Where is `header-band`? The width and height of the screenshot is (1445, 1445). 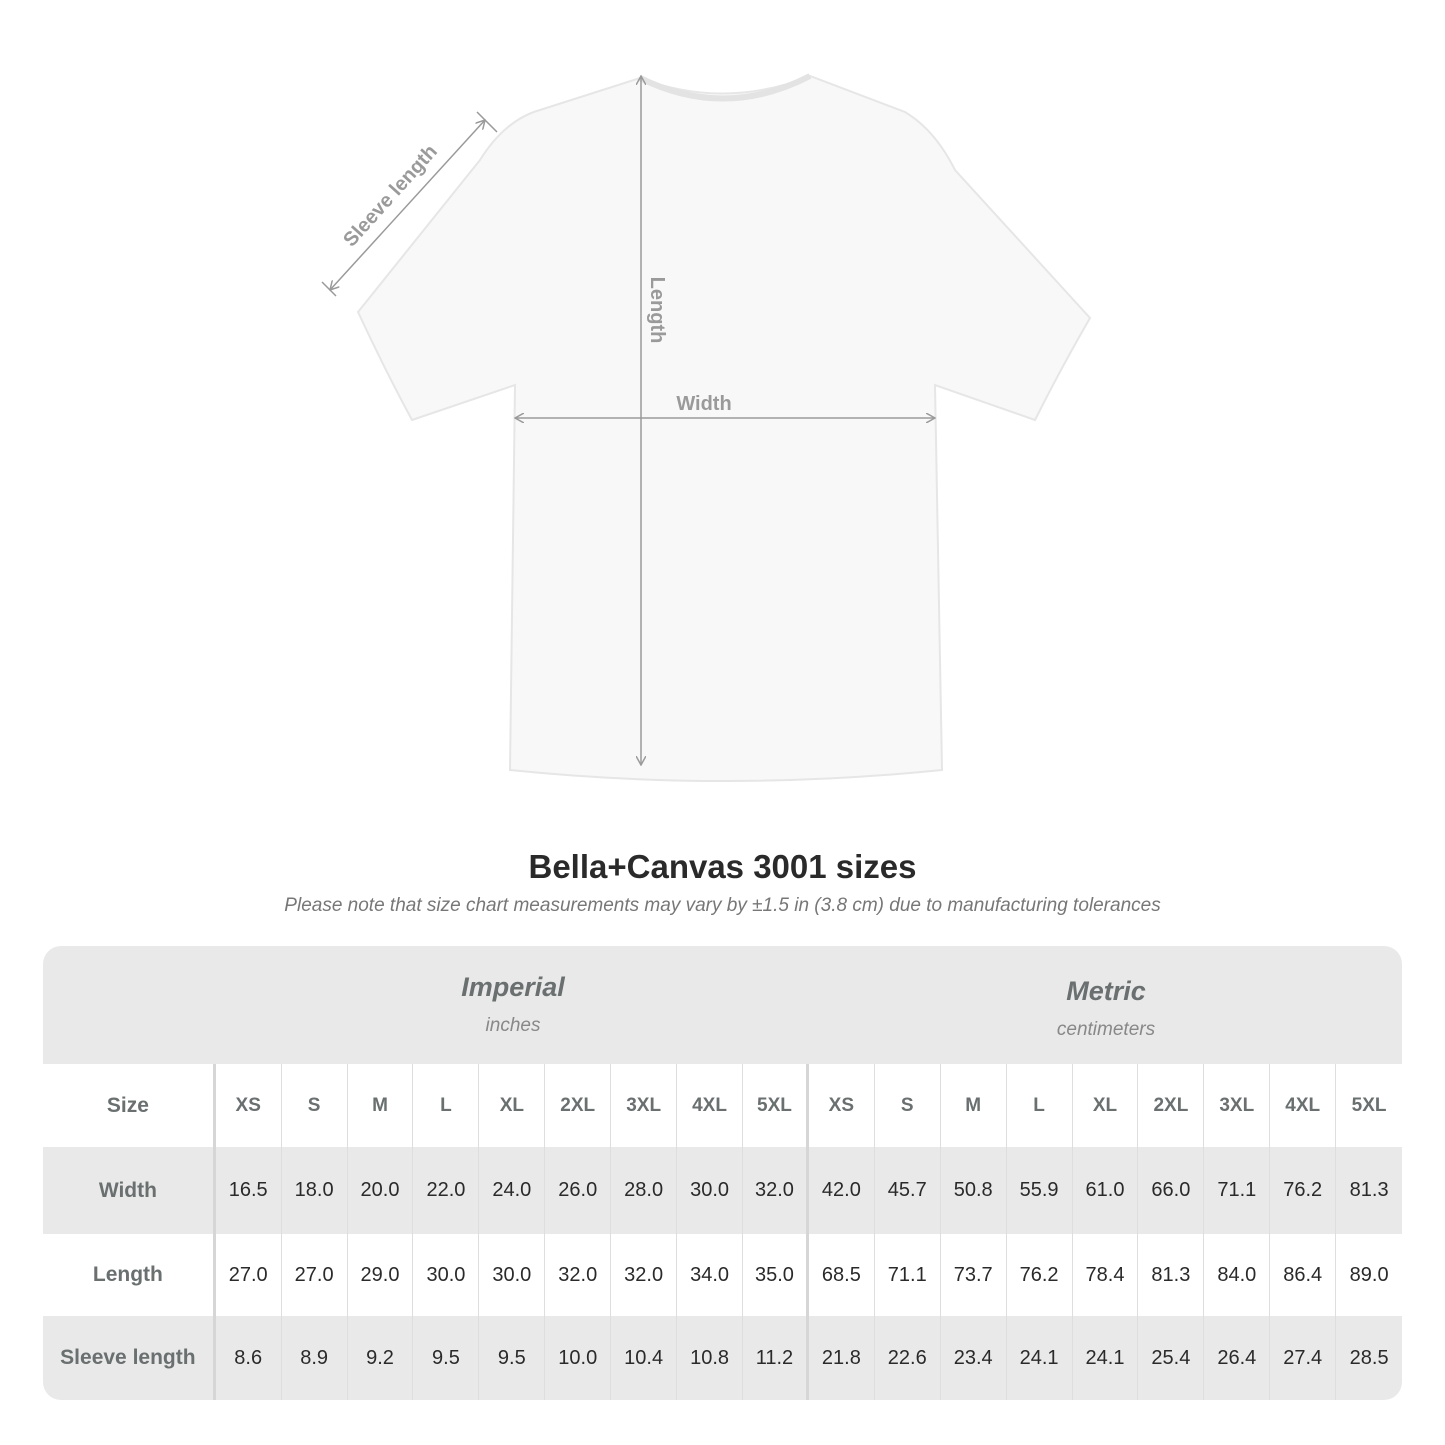
header-band is located at coordinates (722, 1005).